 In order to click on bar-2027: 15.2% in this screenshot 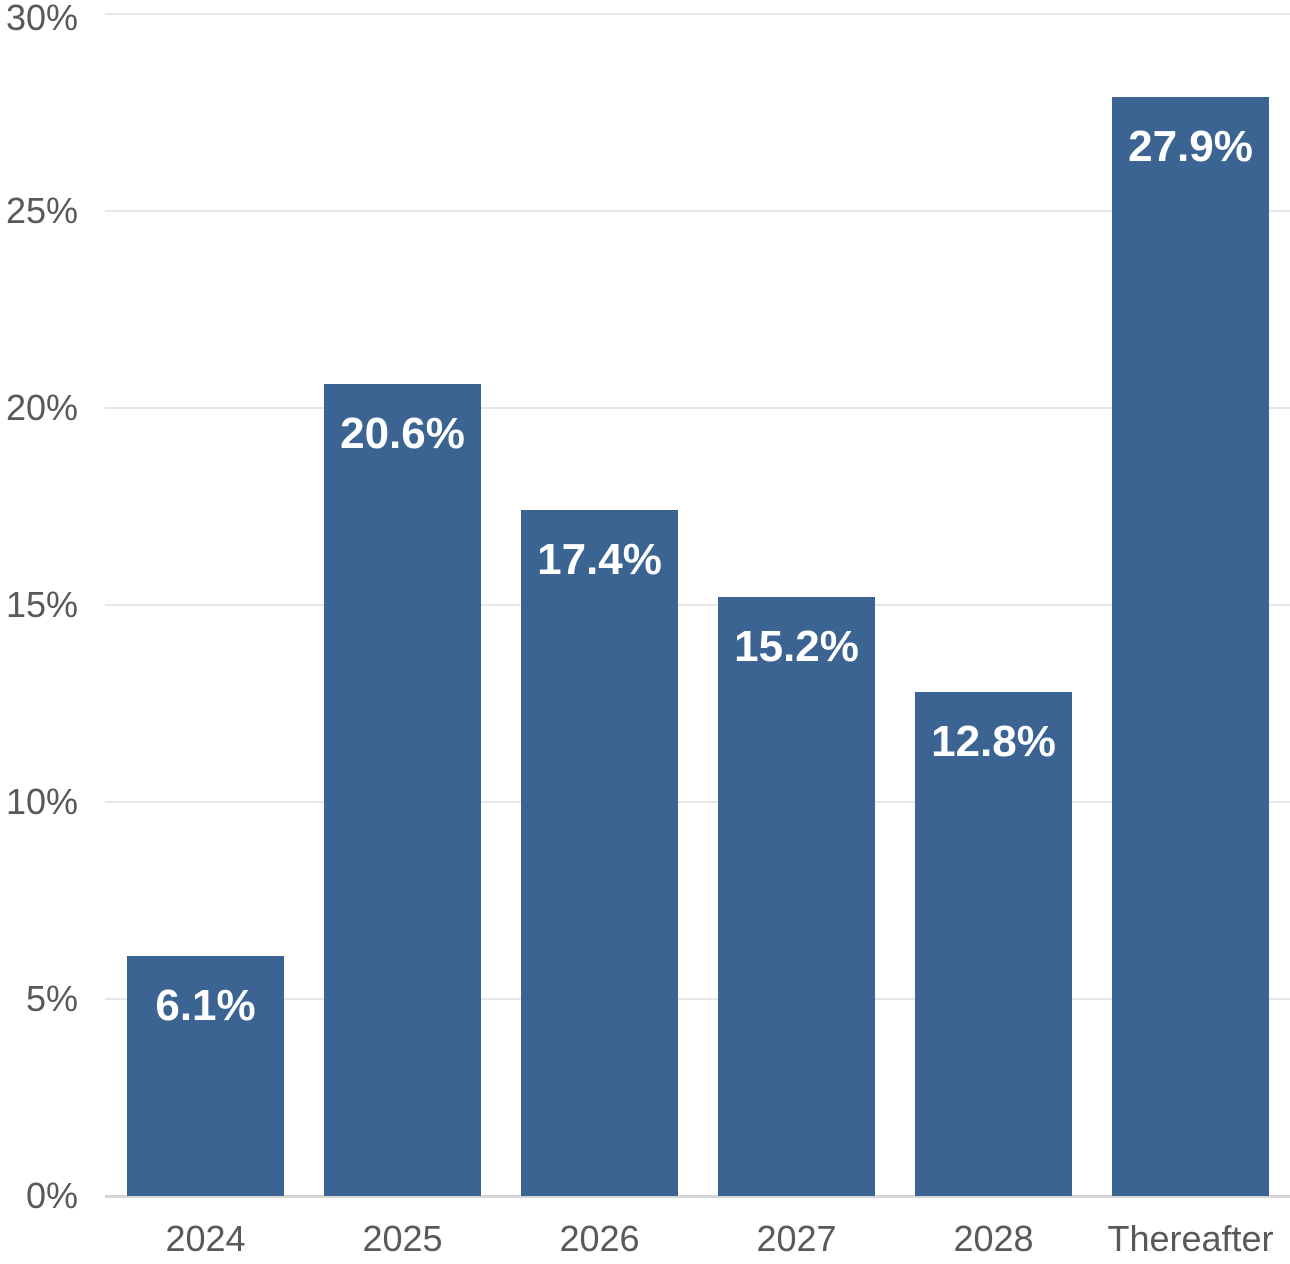, I will do `click(796, 896)`.